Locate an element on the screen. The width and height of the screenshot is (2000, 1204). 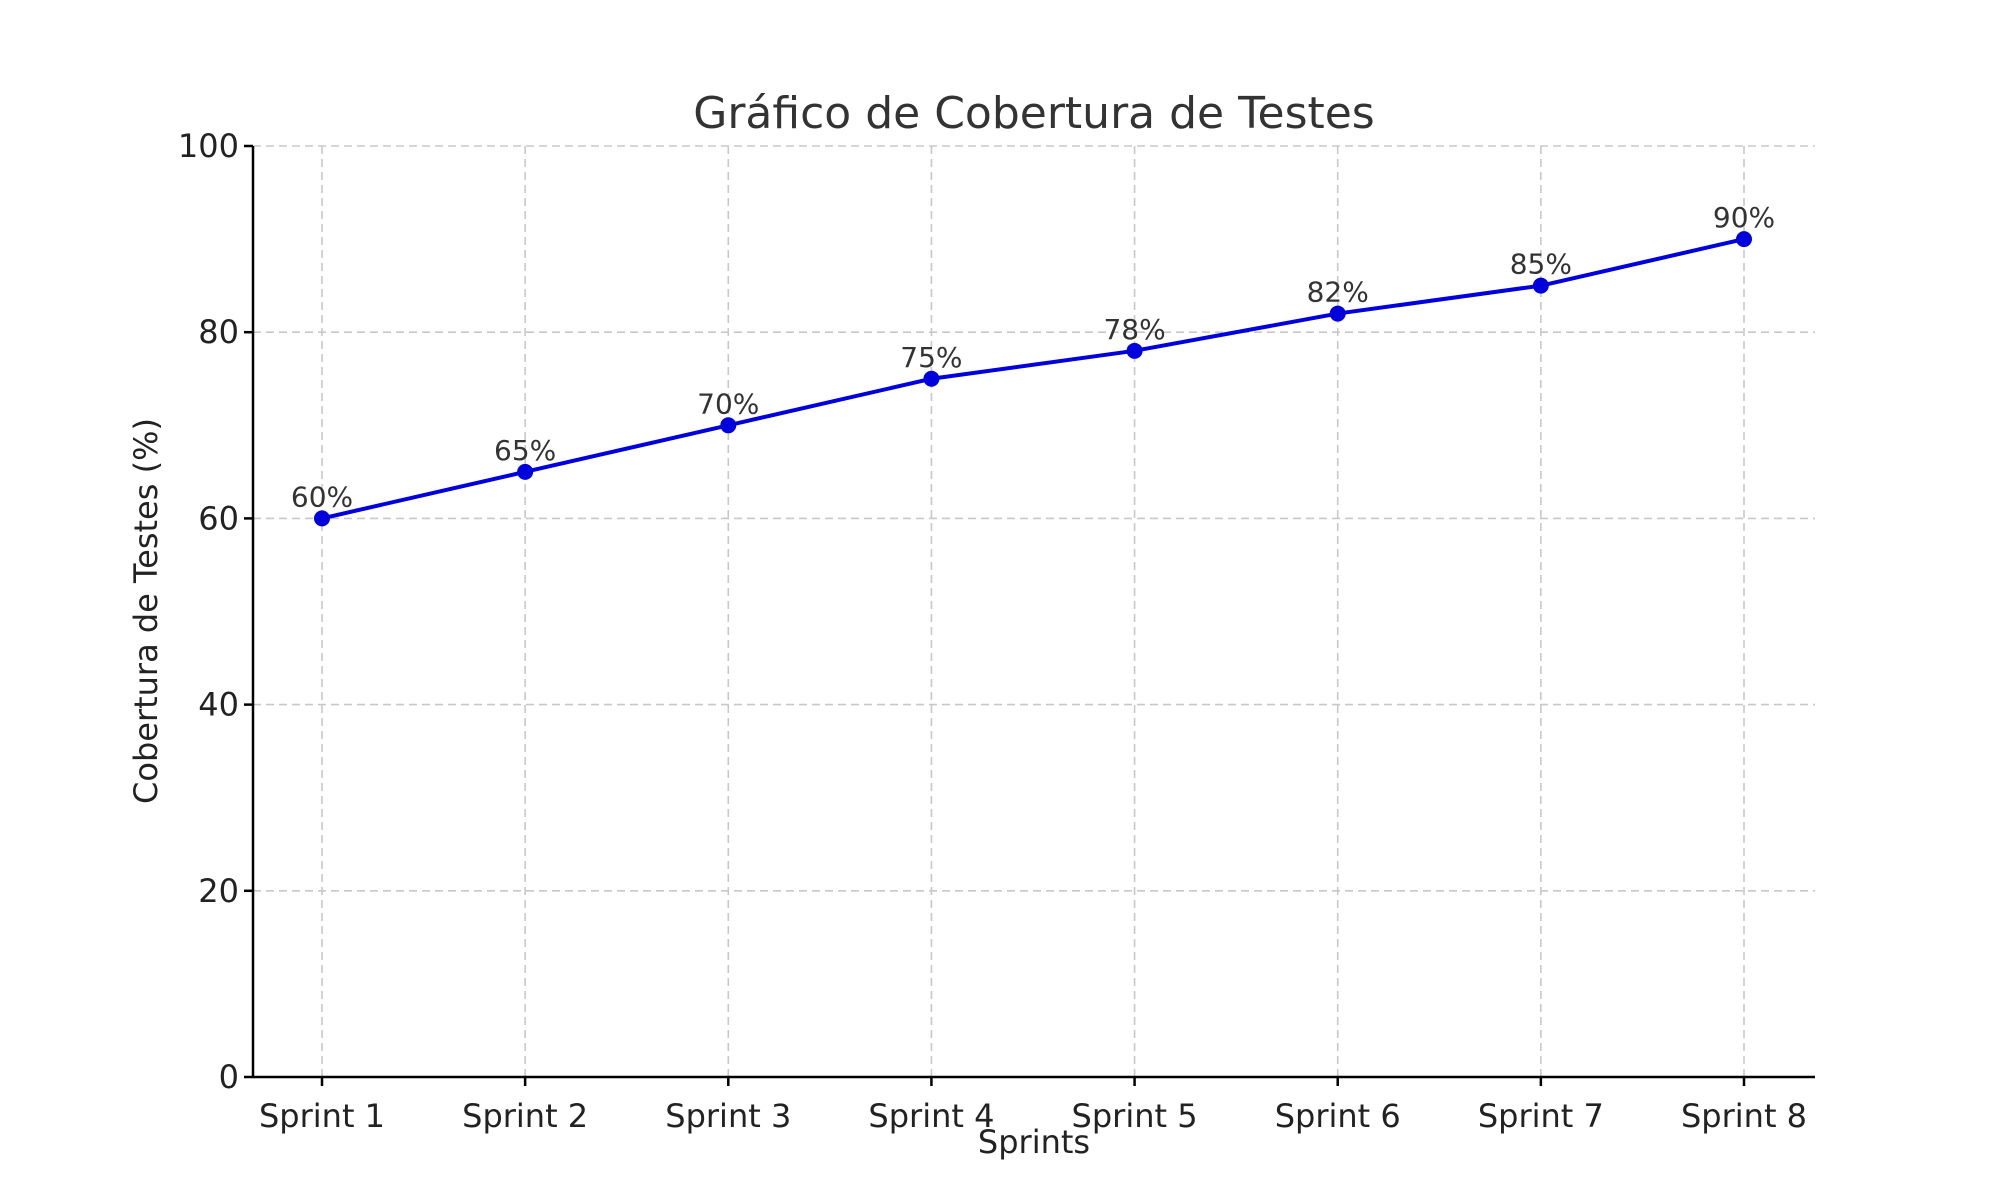
y-tick-label: 20 is located at coordinates (218, 891).